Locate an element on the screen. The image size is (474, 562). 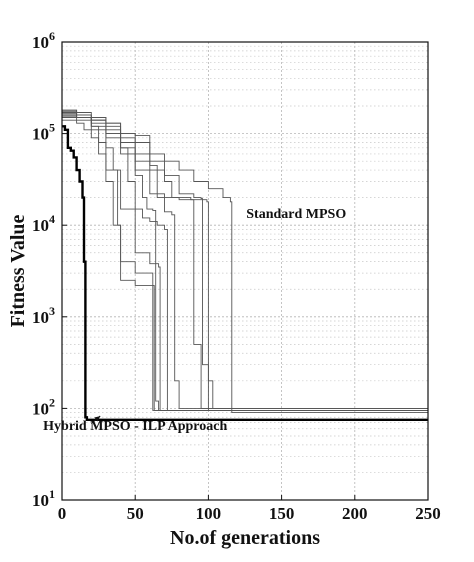
y-axis-title: Fitness Value is located at coordinates (18, 270).